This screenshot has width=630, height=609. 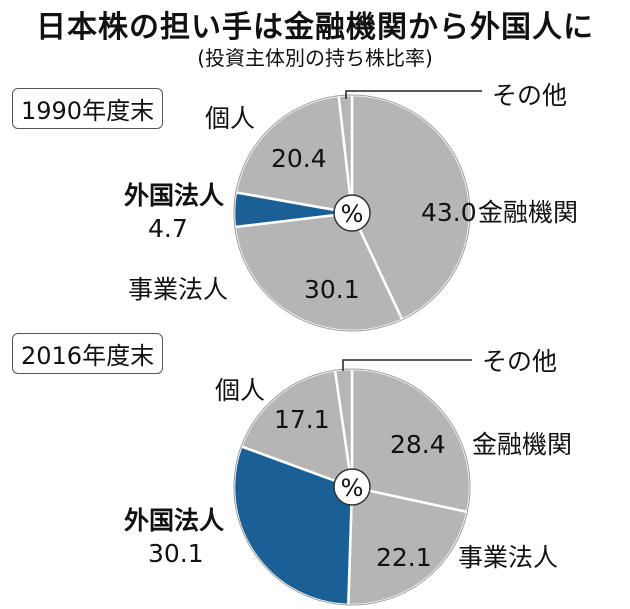 What do you see at coordinates (528, 212) in the screenshot?
I see `slice-name-label-0-0: 金融機関` at bounding box center [528, 212].